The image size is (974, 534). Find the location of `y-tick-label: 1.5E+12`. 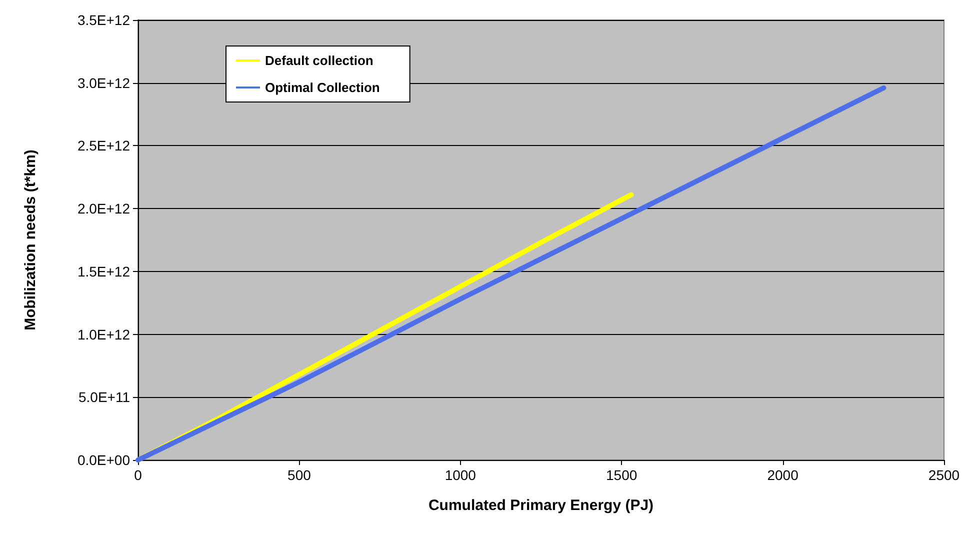

y-tick-label: 1.5E+12 is located at coordinates (103, 271).